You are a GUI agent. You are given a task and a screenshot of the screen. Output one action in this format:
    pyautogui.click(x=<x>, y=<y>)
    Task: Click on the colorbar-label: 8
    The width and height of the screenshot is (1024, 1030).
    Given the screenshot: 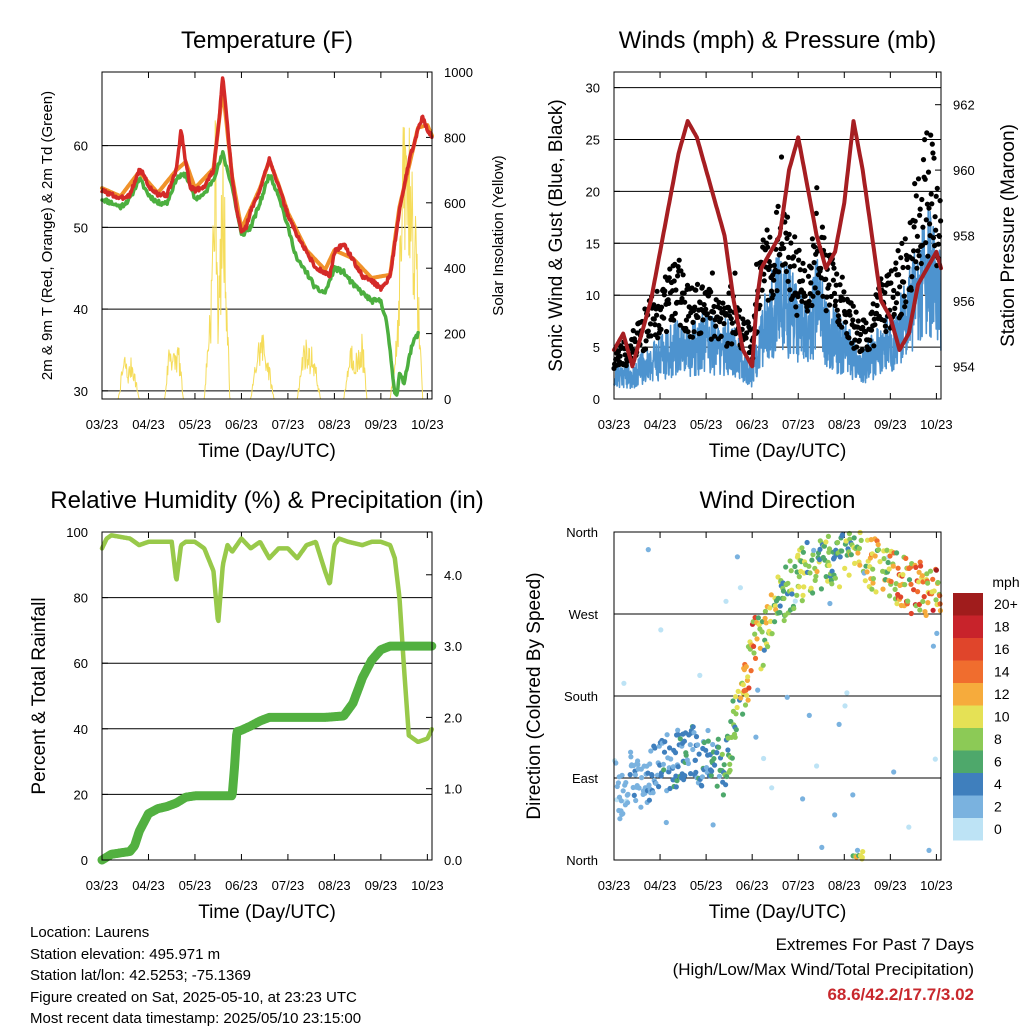 What is the action you would take?
    pyautogui.click(x=998, y=739)
    